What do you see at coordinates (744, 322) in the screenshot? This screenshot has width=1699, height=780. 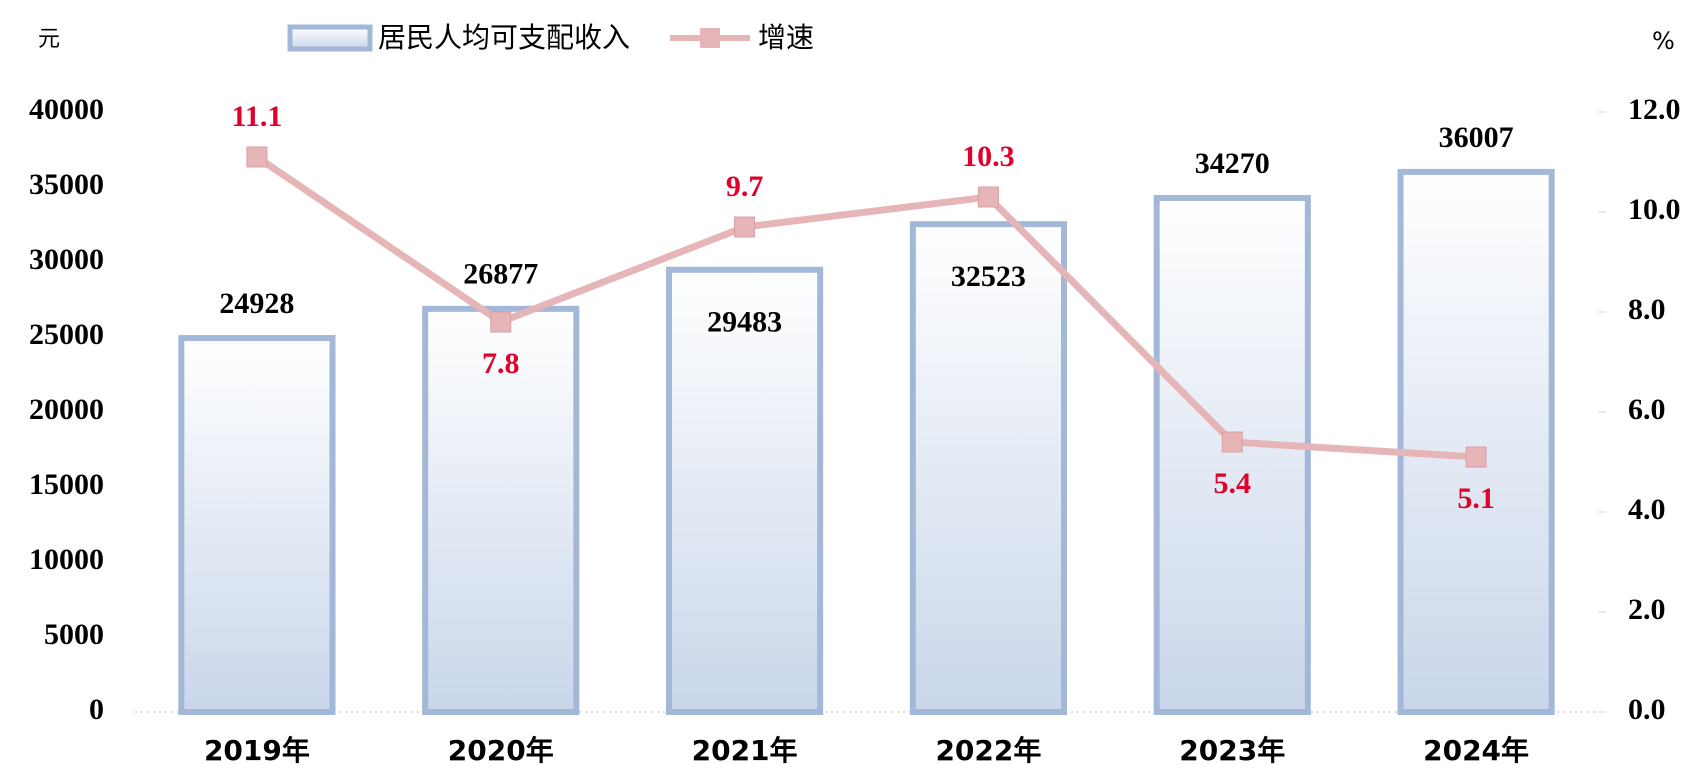 I see `bar-value-label: 29483` at bounding box center [744, 322].